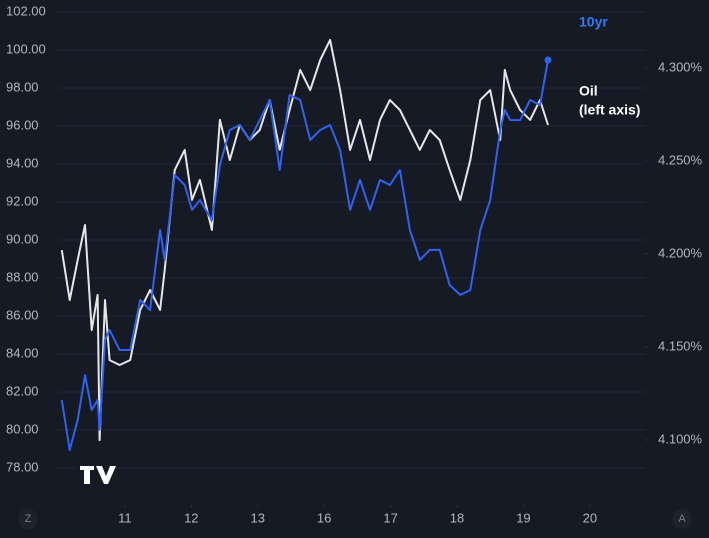 Image resolution: width=709 pixels, height=538 pixels. I want to click on y2-tick-label: 4.300%, so click(680, 66).